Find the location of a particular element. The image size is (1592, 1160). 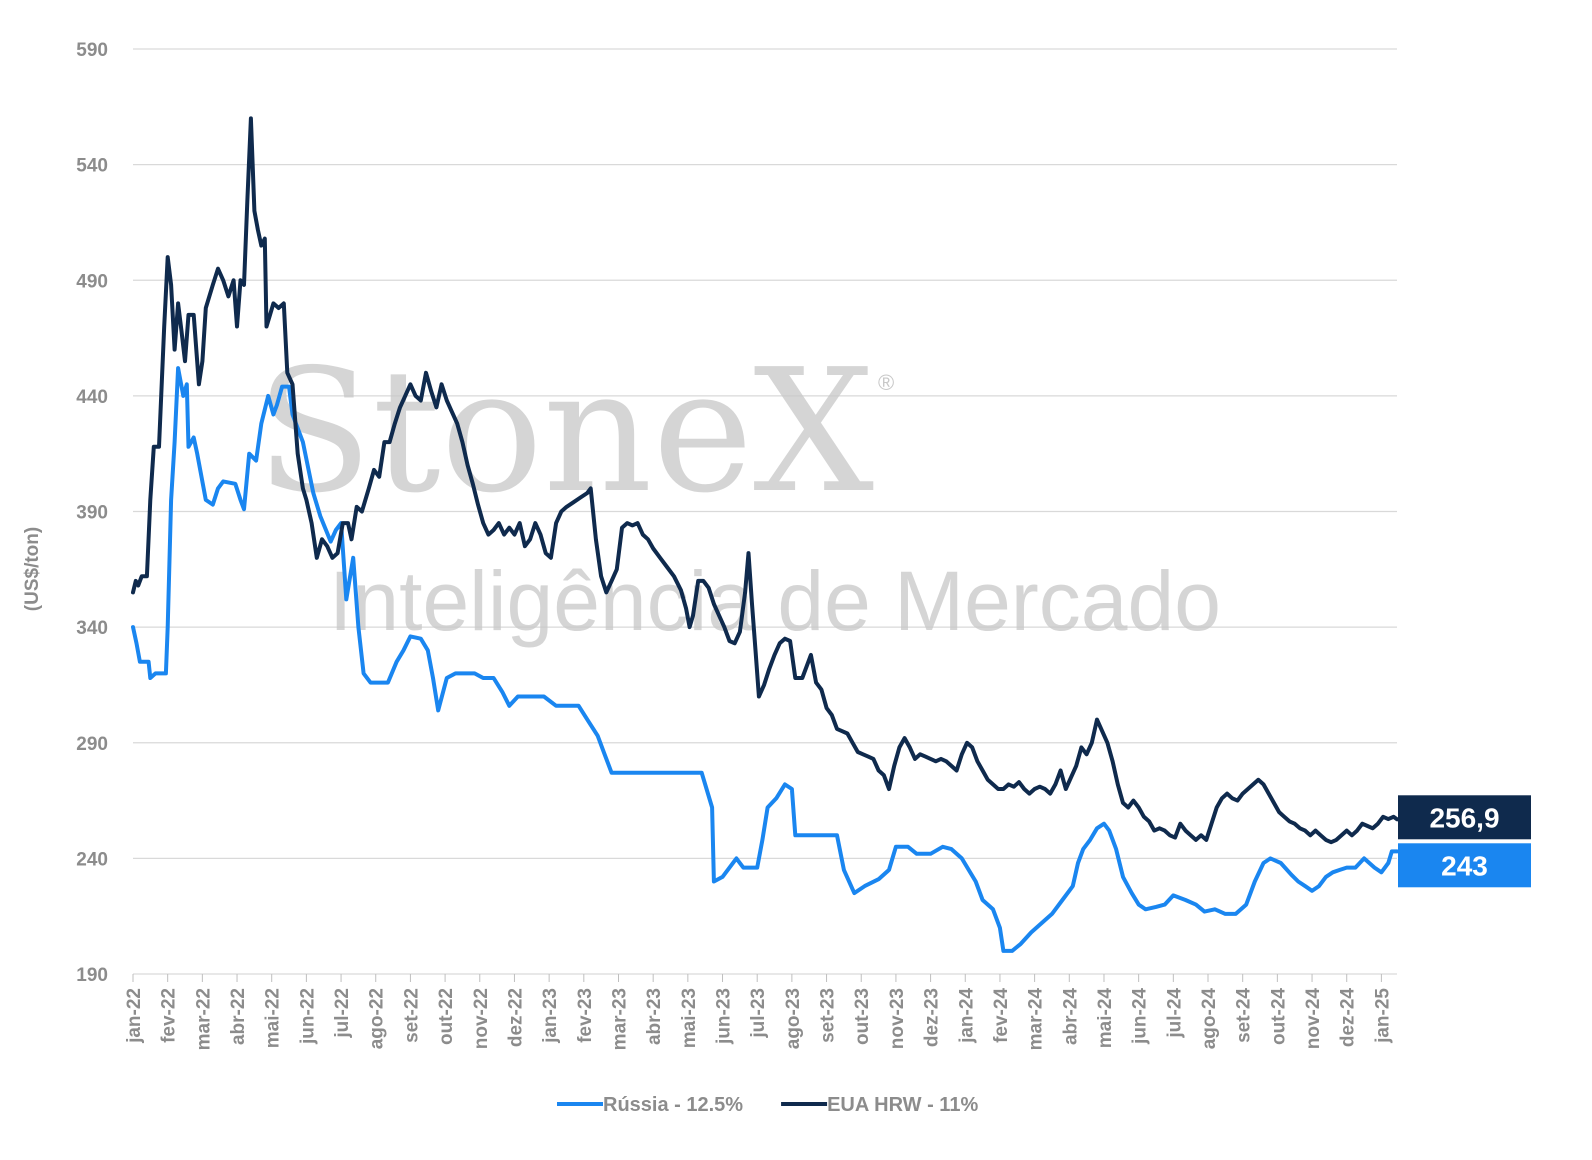

x-tick-label: jul-22 is located at coordinates (342, 1013).